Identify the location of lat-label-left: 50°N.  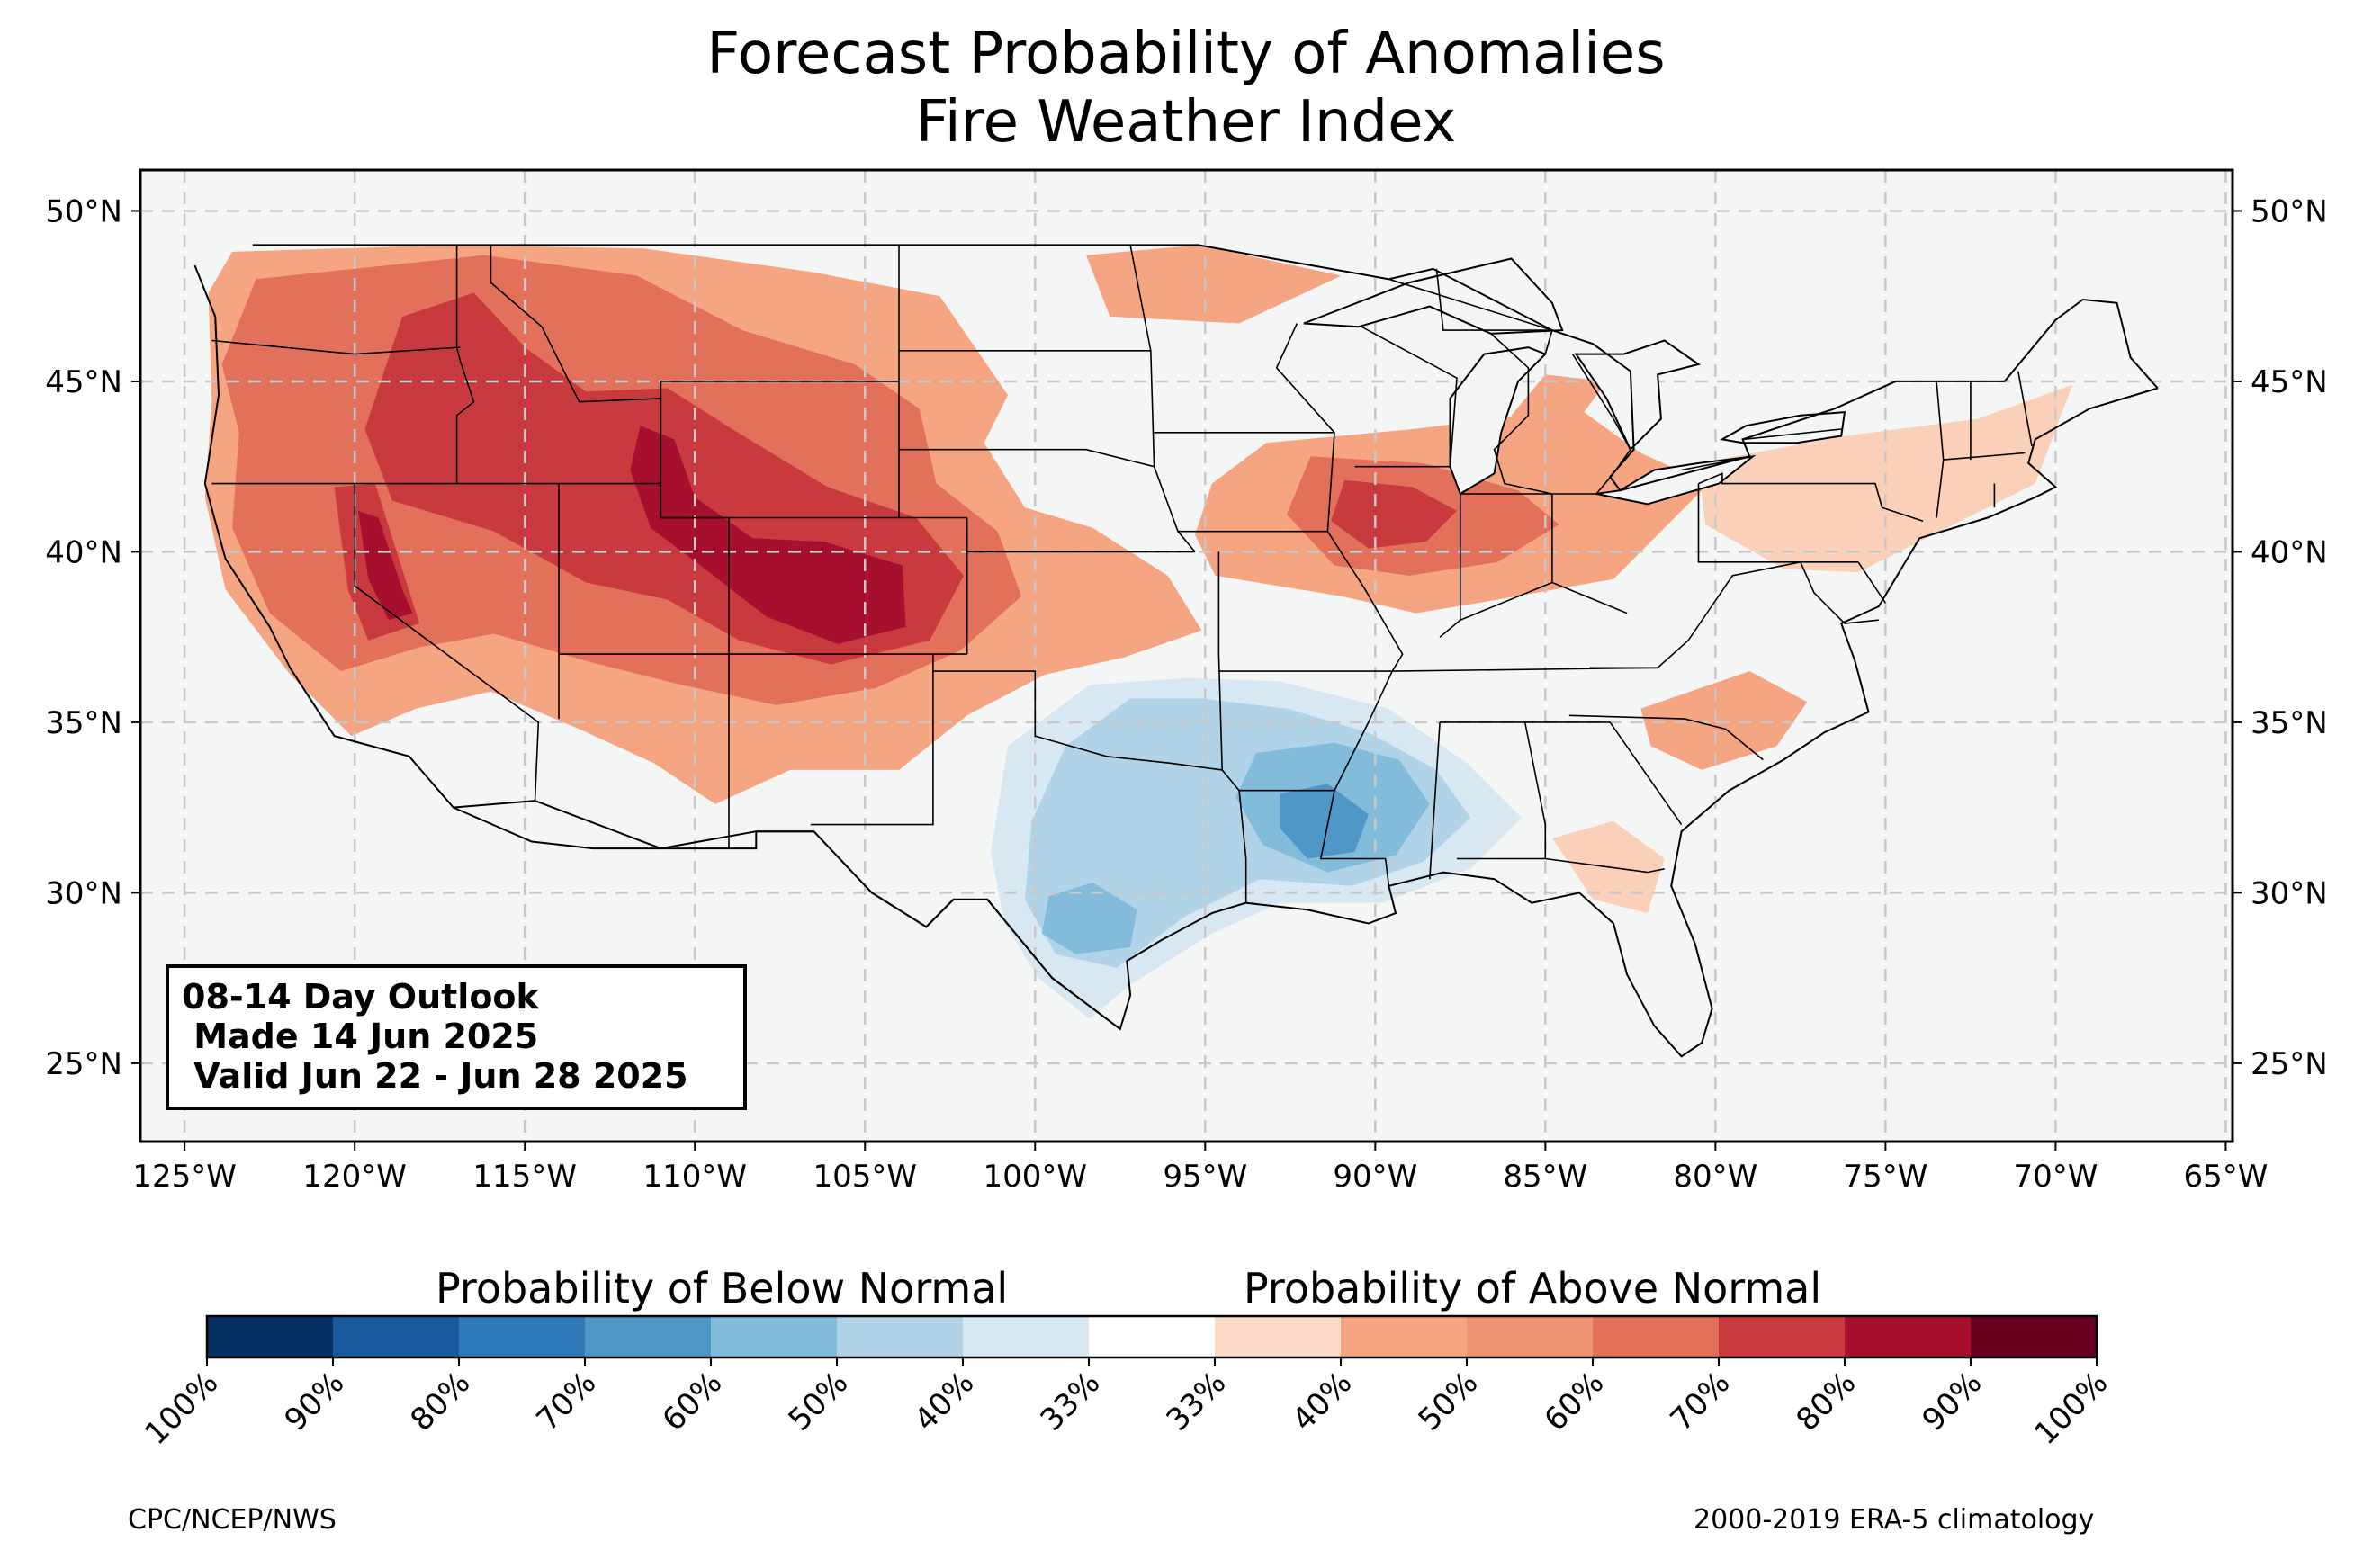
(83, 211).